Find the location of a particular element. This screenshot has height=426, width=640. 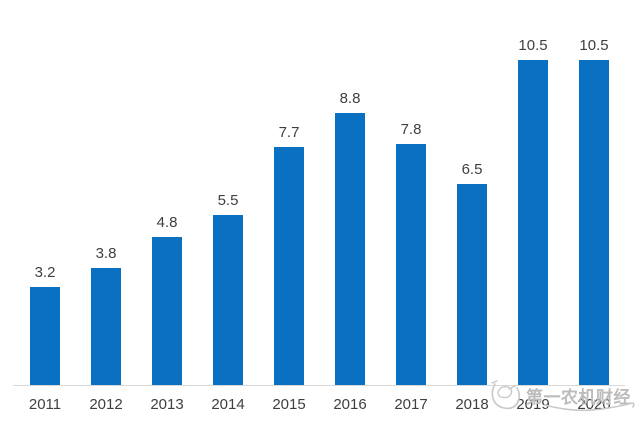

x-tick-label: 2013 is located at coordinates (167, 404).